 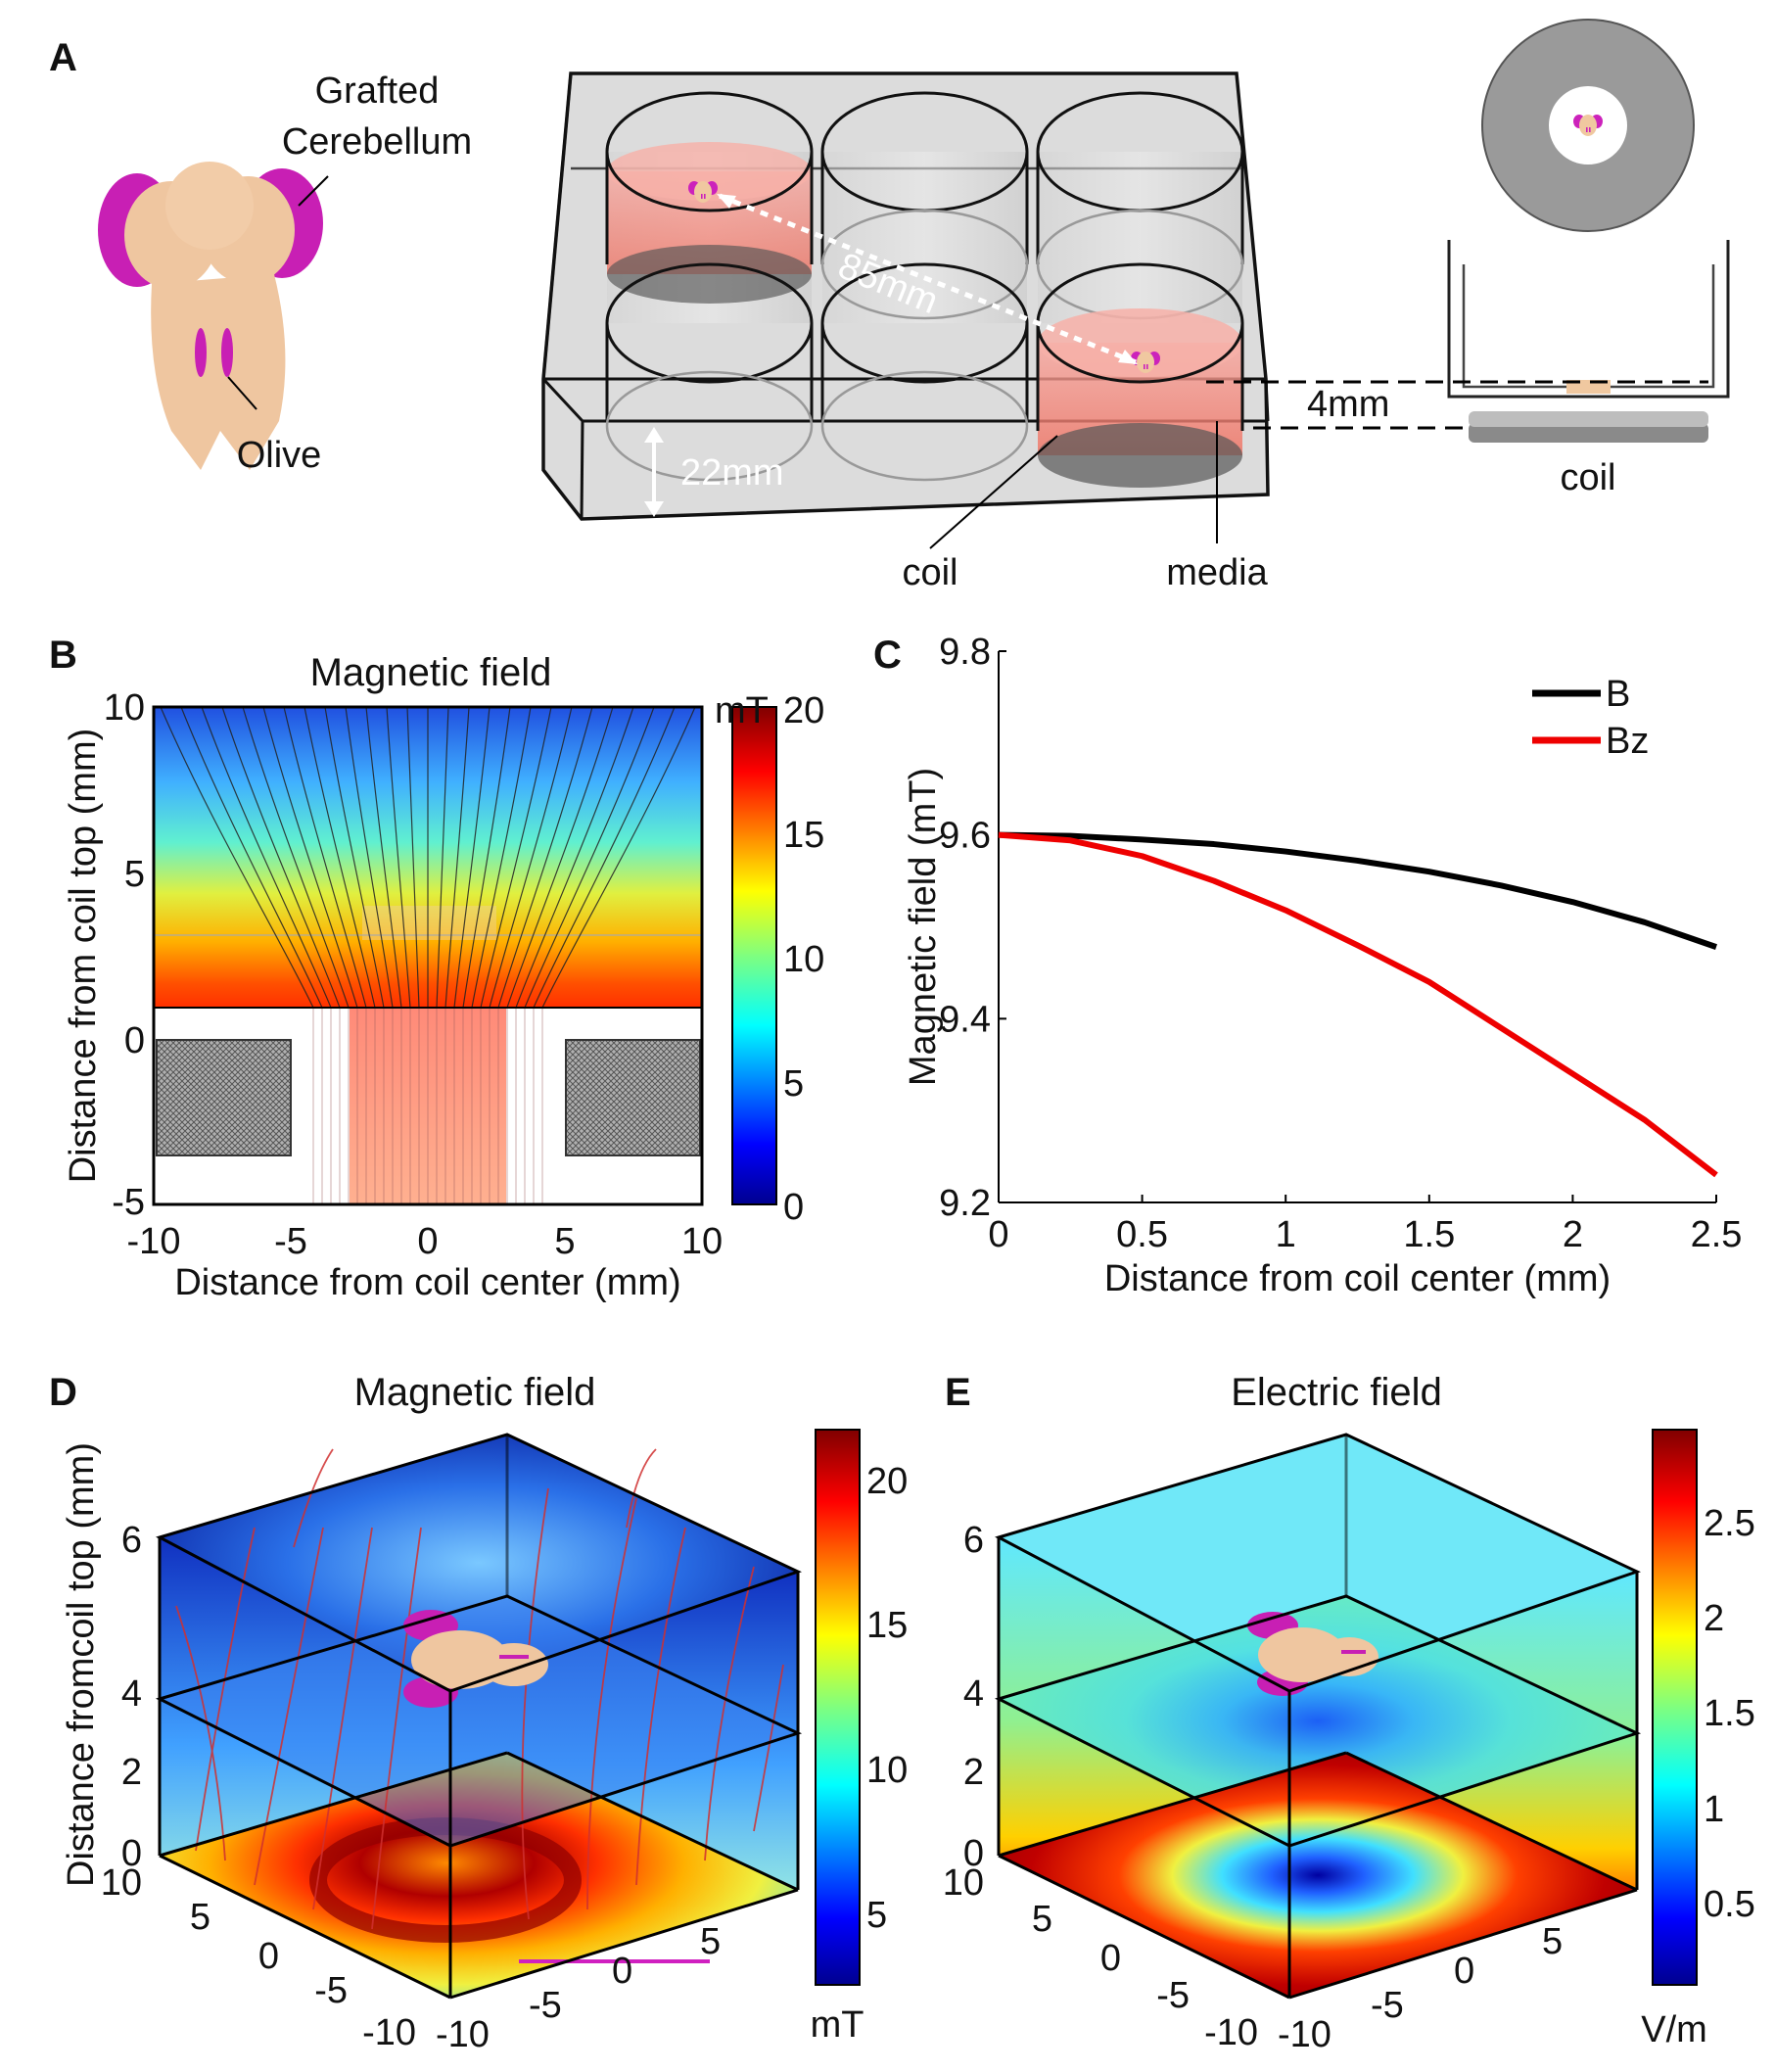 I want to click on panel-letter-a: A, so click(x=63, y=57).